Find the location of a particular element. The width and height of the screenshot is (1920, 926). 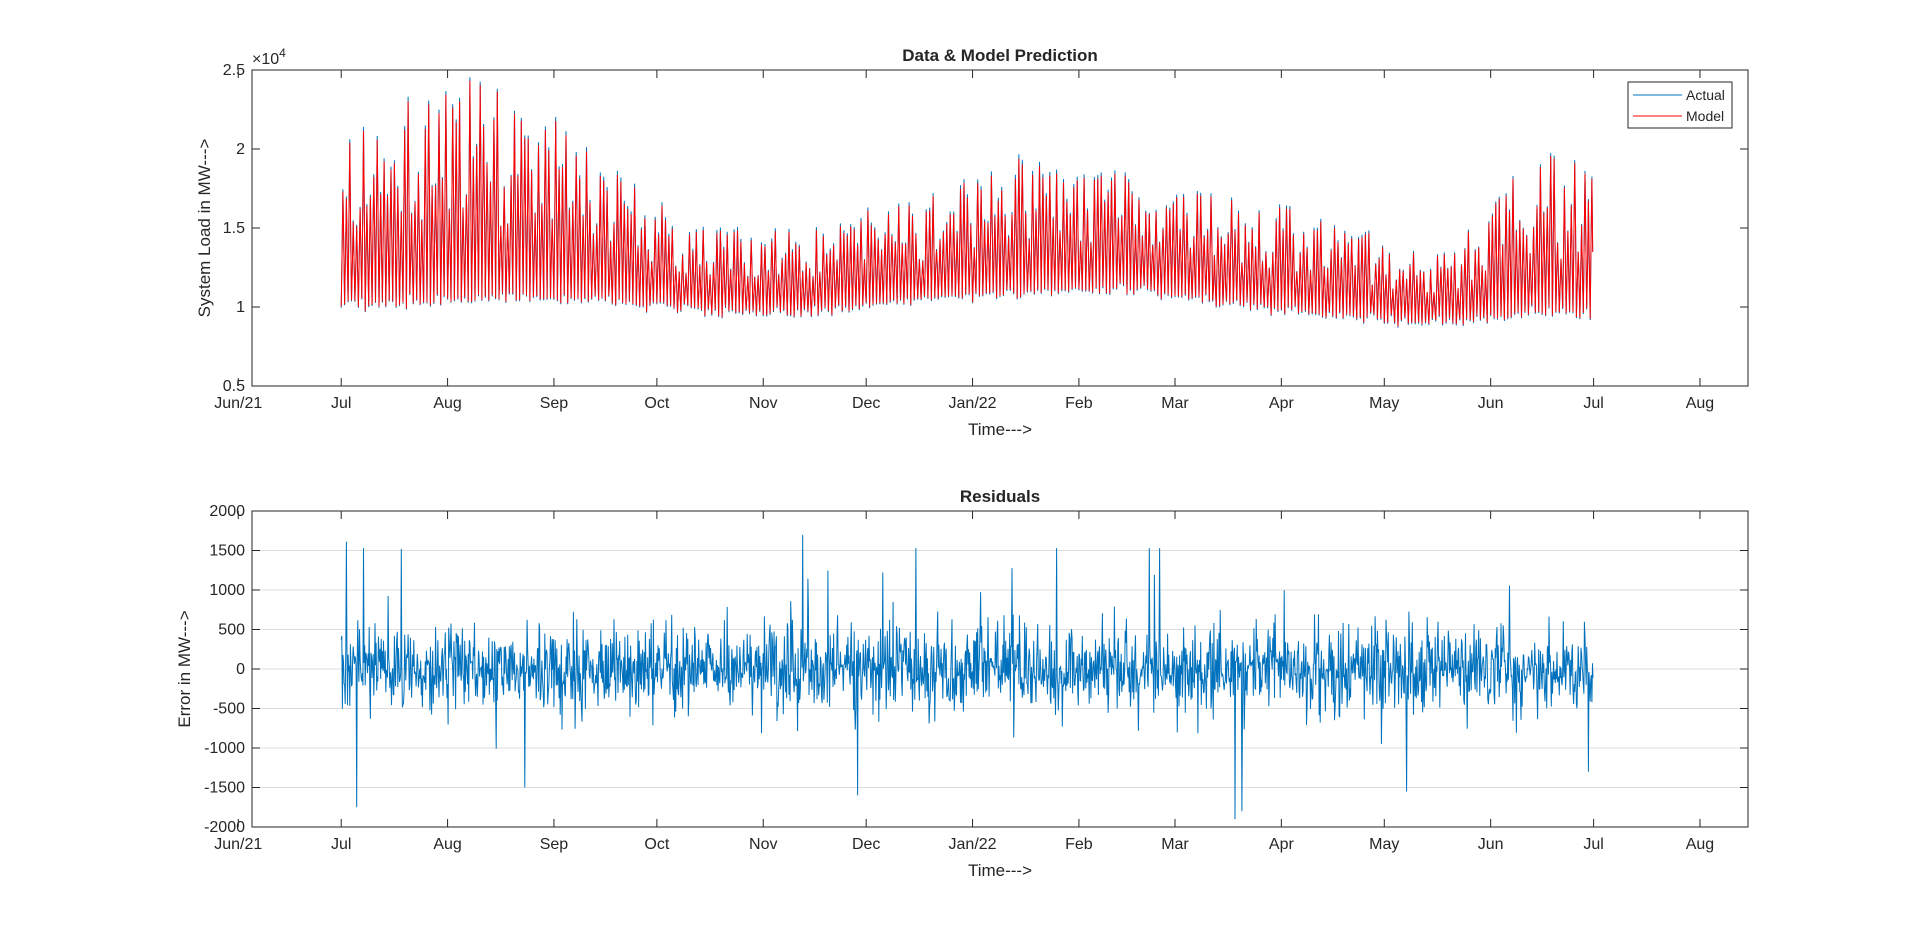

legend-model-label: Model is located at coordinates (1705, 116).